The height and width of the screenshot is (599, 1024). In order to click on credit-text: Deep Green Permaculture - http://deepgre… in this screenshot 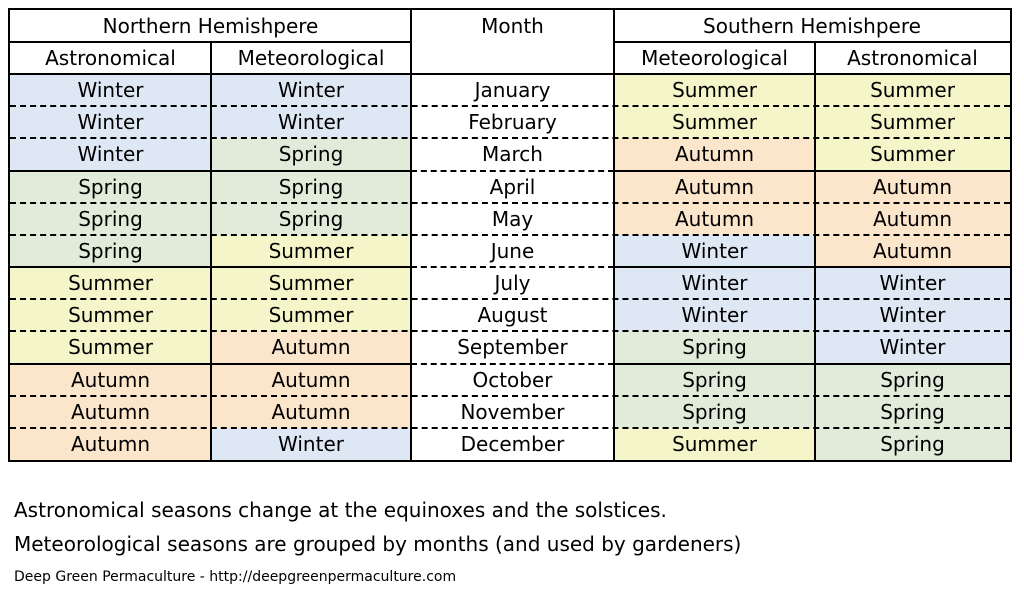, I will do `click(235, 577)`.